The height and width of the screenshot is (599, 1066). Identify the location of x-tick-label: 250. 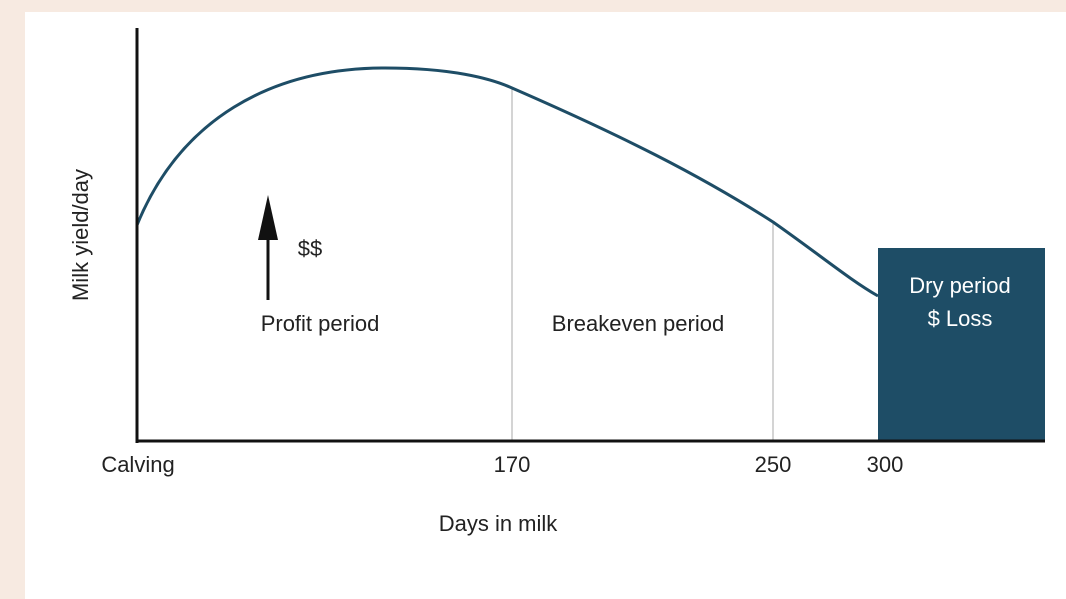
(773, 464).